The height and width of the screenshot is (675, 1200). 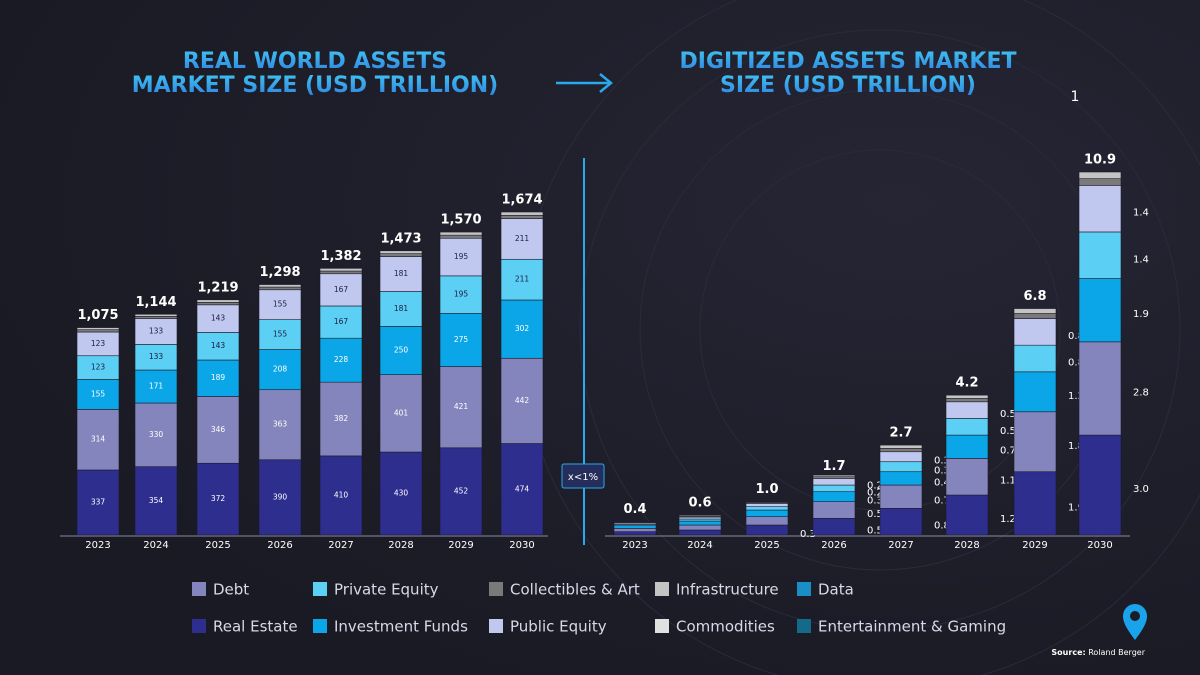 I want to click on total-label: 1,075, so click(x=97, y=315).